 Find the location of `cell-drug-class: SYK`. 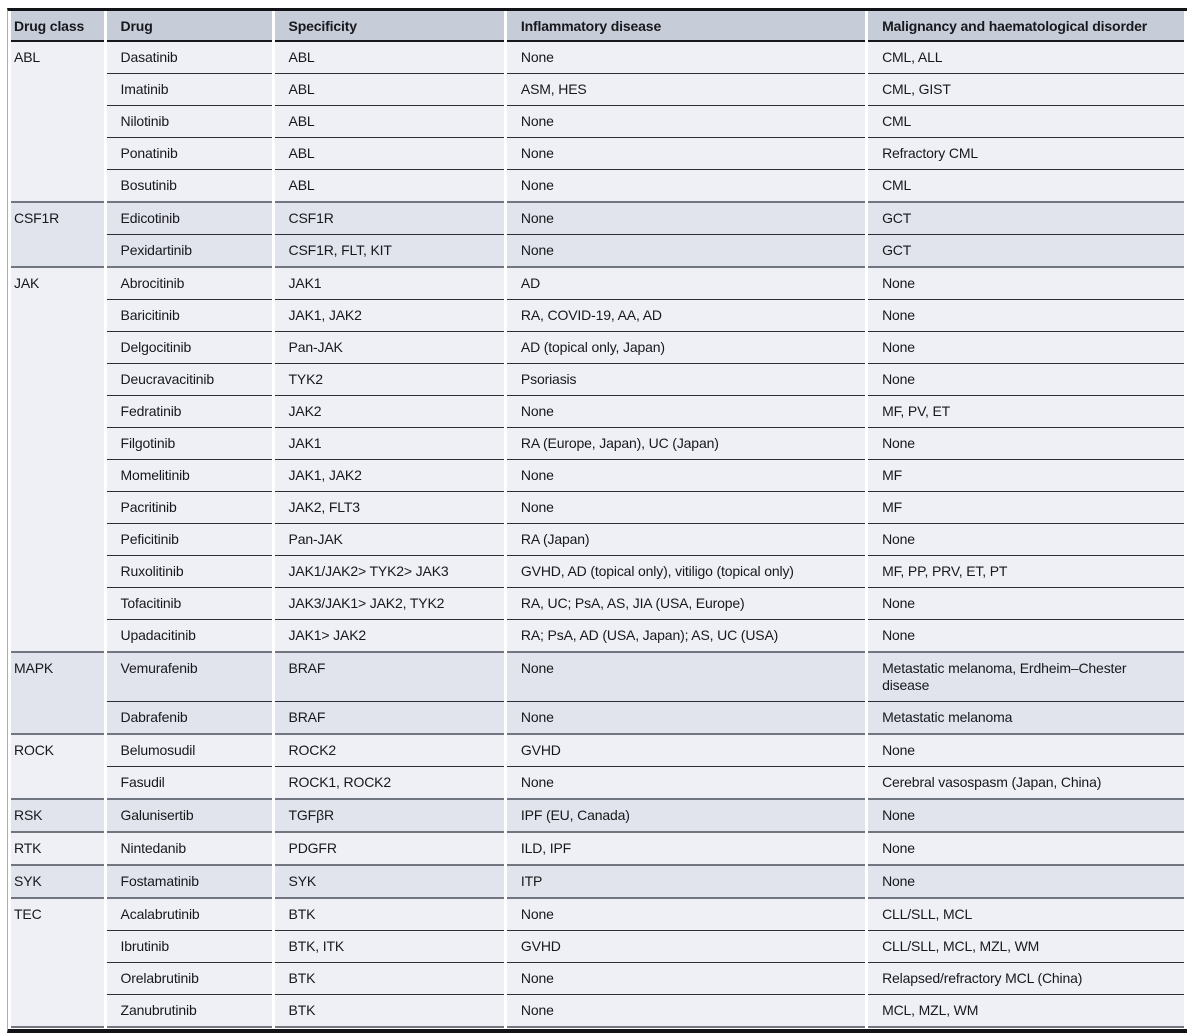

cell-drug-class: SYK is located at coordinates (57, 882).